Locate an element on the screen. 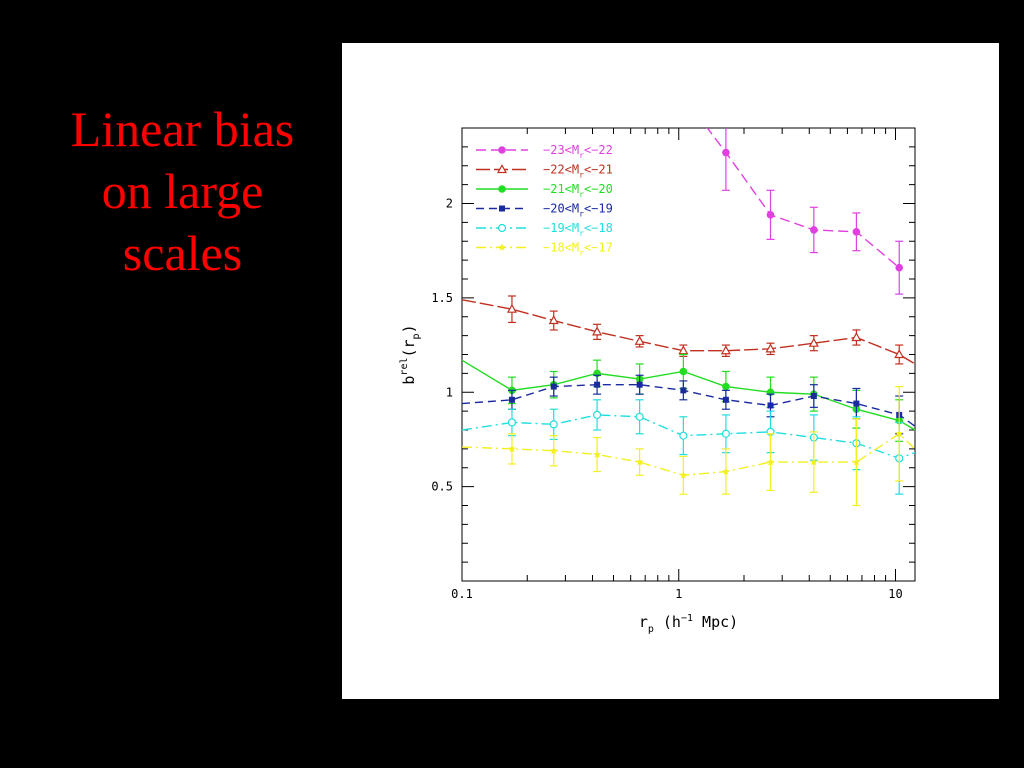 Image resolution: width=1024 pixels, height=768 pixels. y-tick-label: 2 is located at coordinates (449, 204).